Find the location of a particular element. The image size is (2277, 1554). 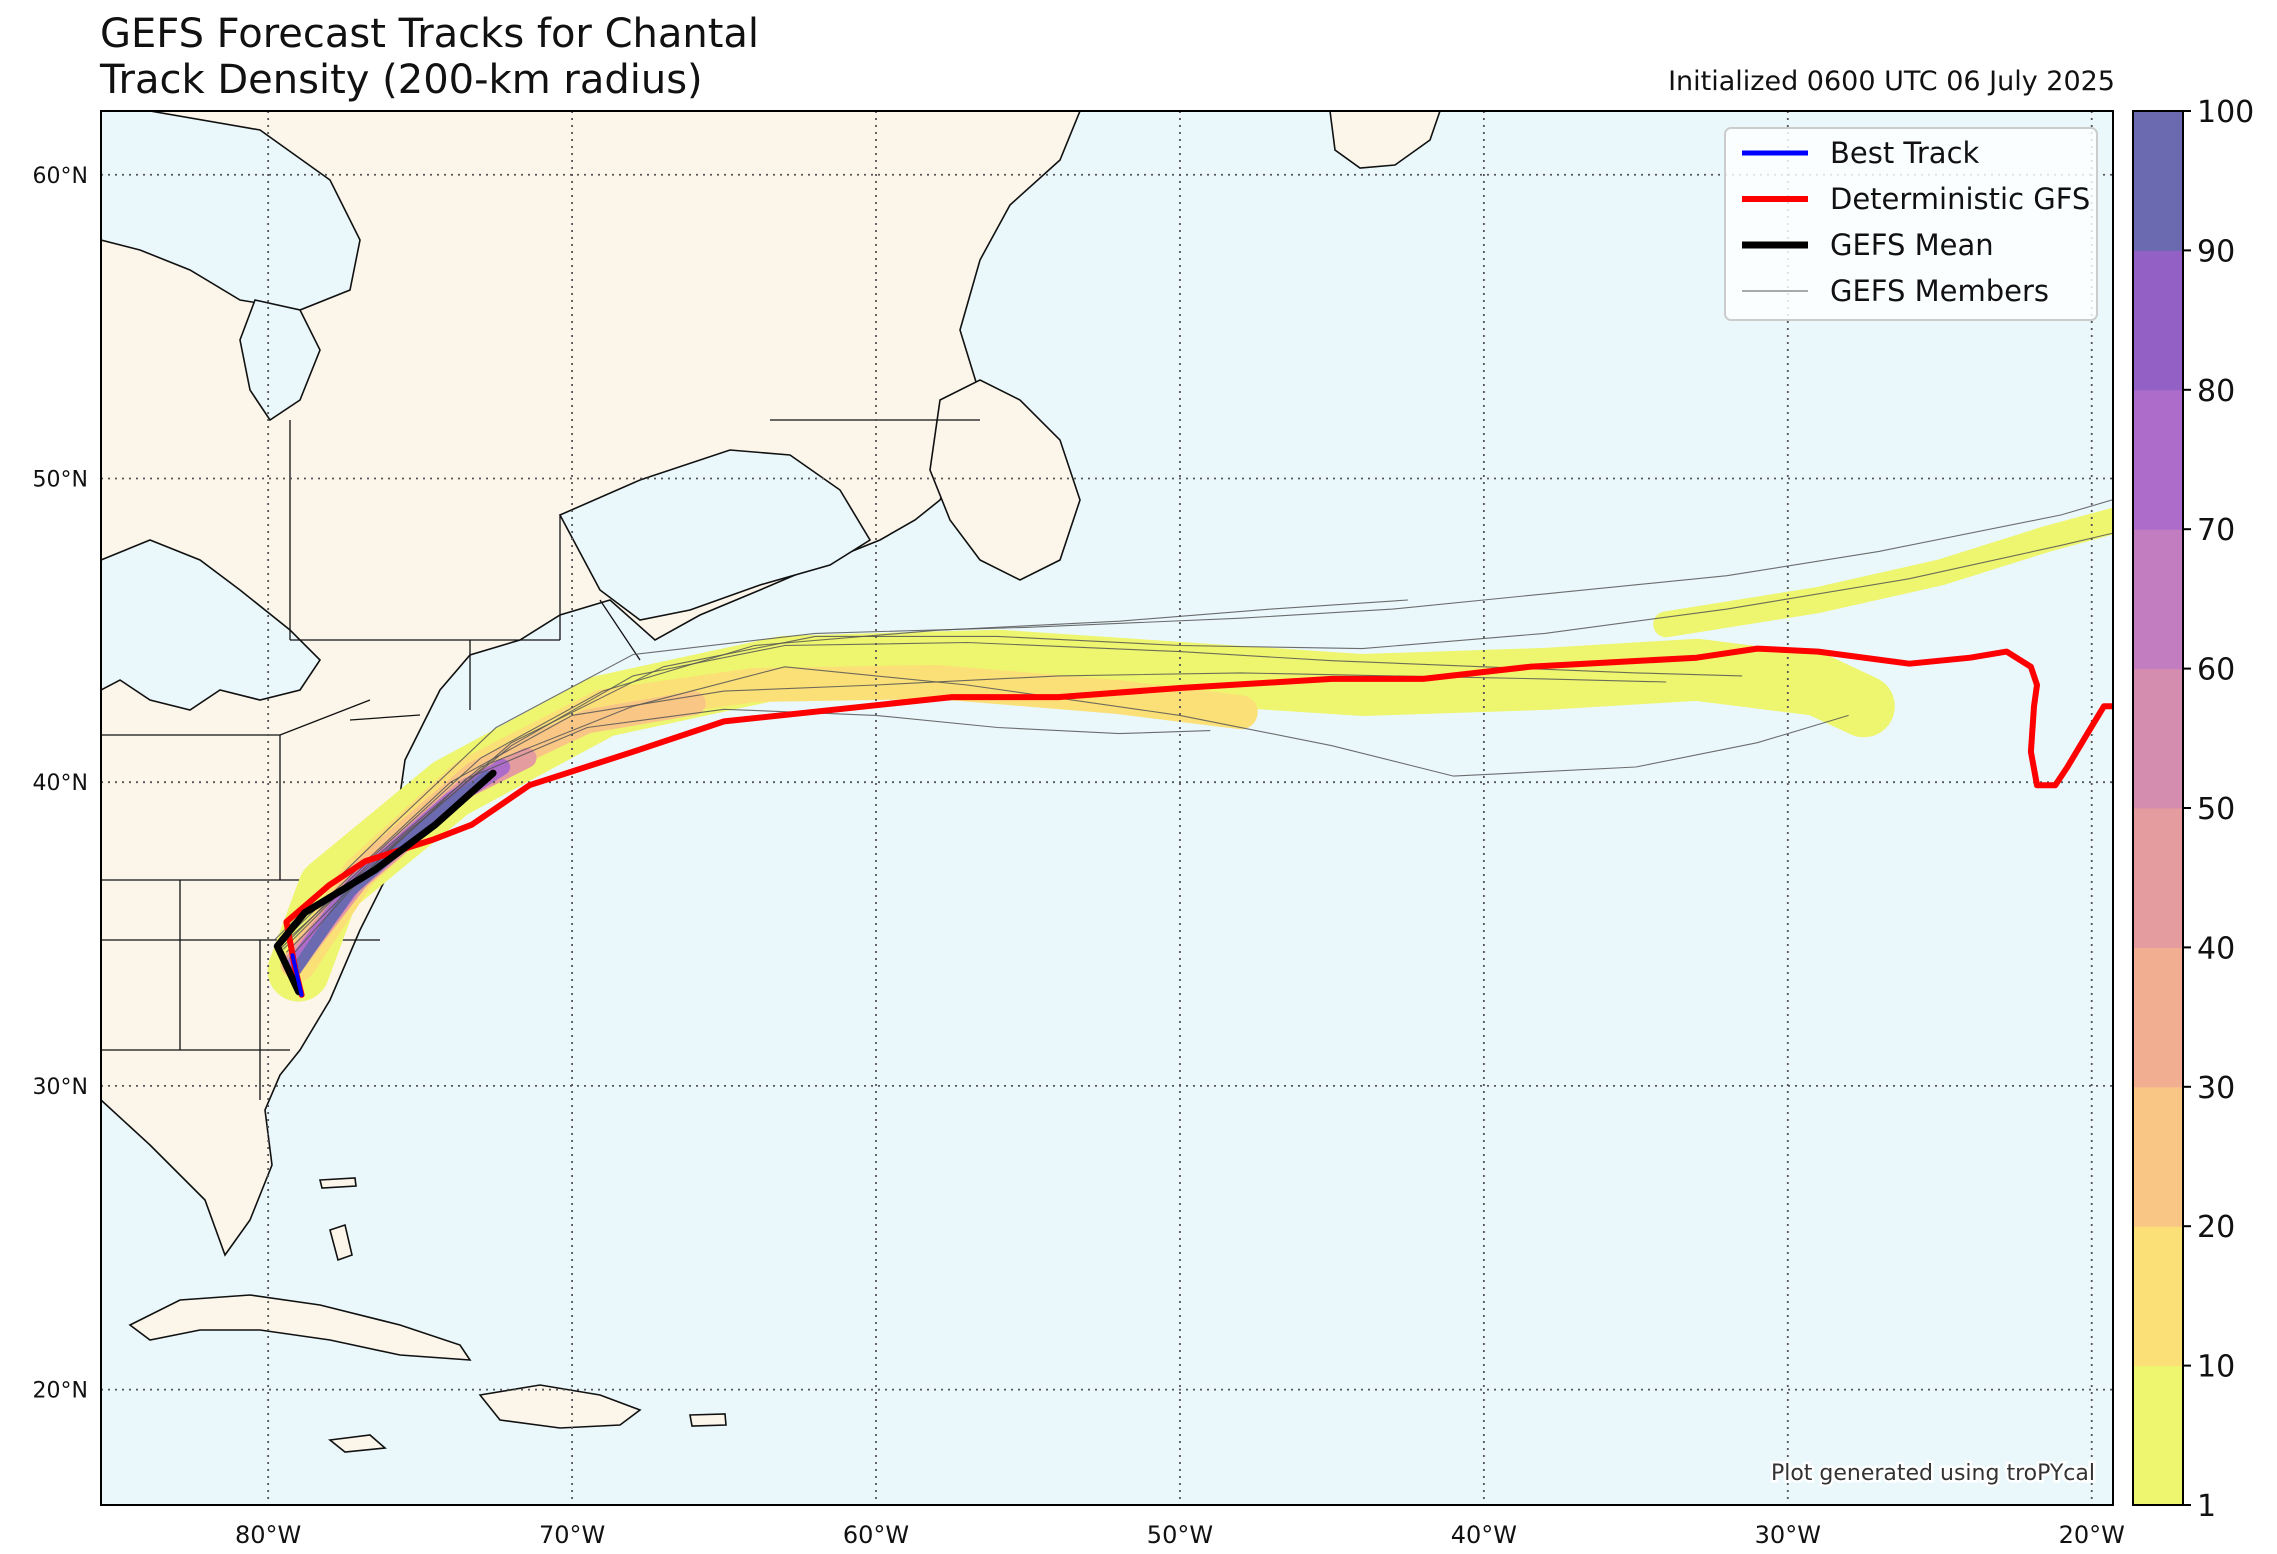

longitude-tick-label: 30°W is located at coordinates (1788, 1535).